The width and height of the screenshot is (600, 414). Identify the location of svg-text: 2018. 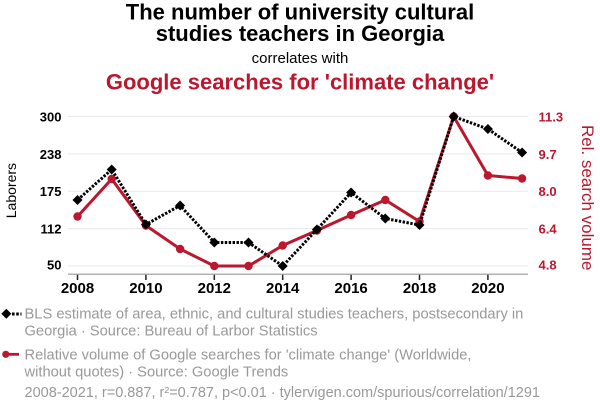
(419, 288).